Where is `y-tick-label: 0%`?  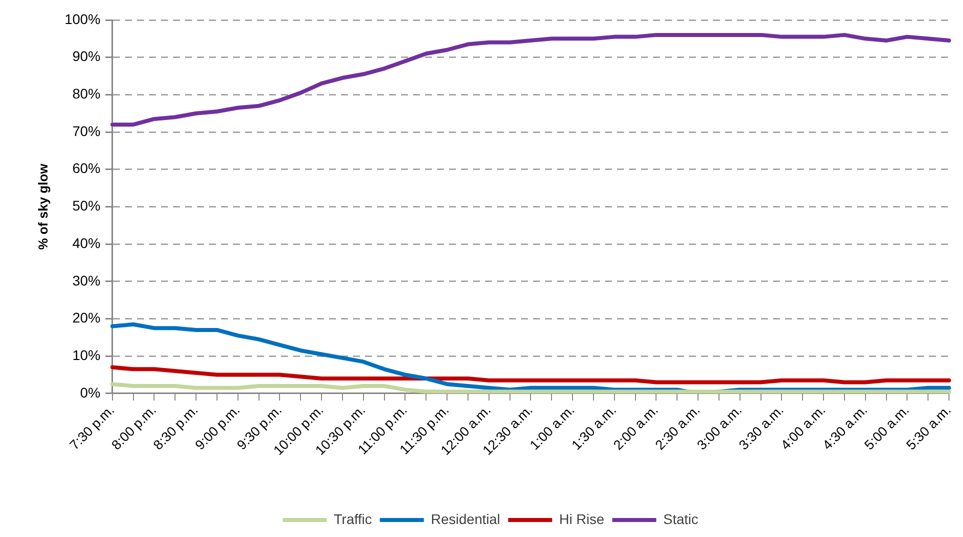 y-tick-label: 0% is located at coordinates (90, 392).